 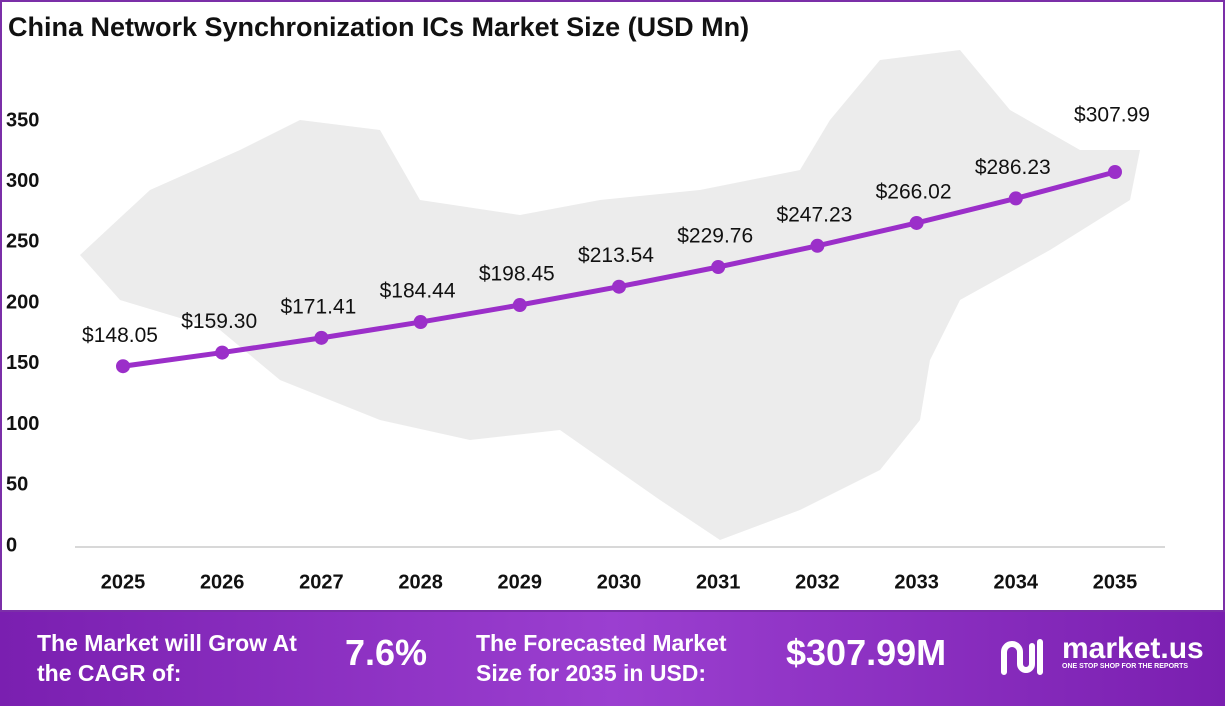 I want to click on data-label: $307.99, so click(x=1112, y=115).